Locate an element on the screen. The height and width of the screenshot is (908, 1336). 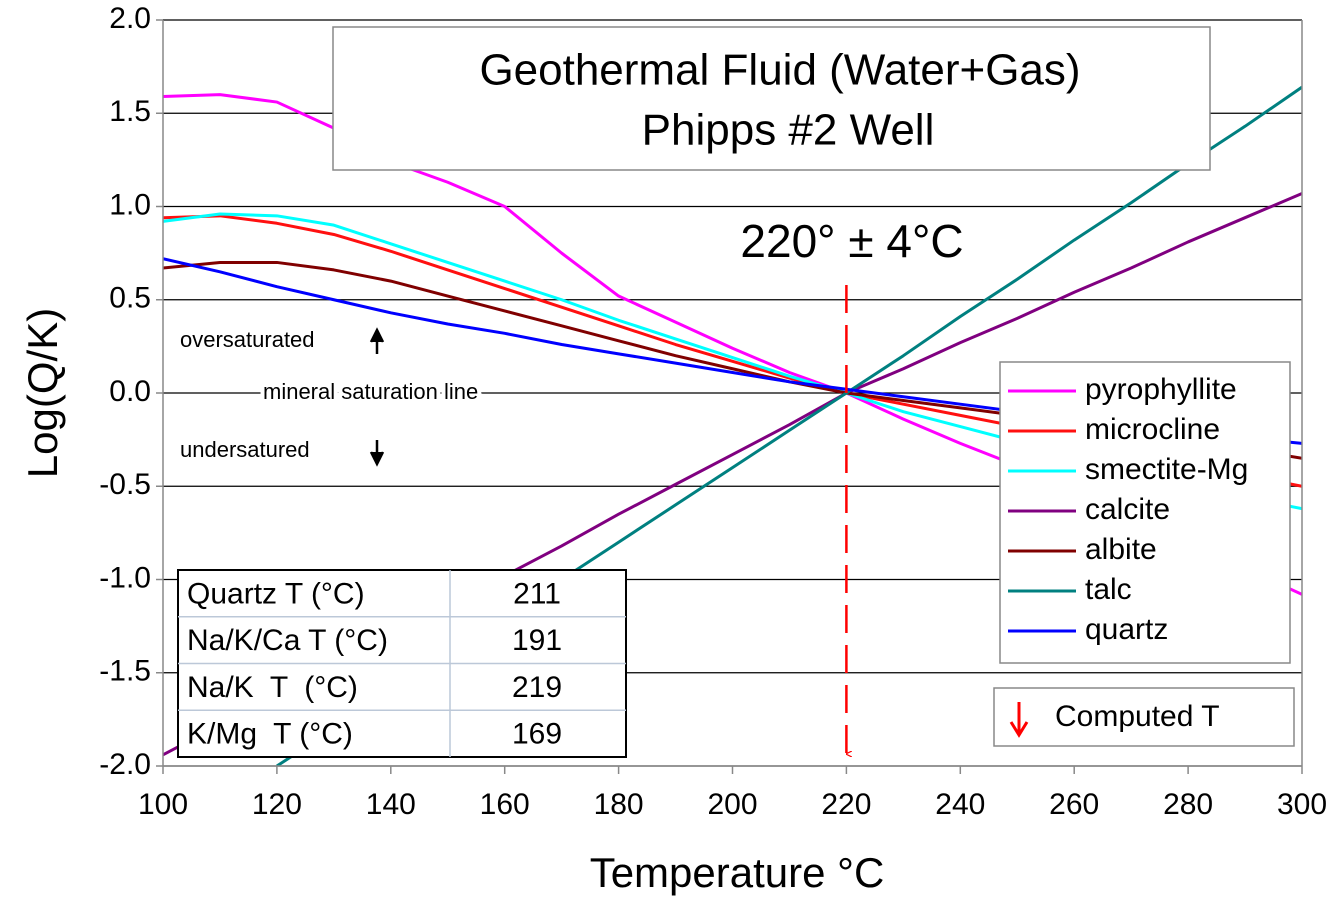
y-tick-label: 1.5 is located at coordinates (130, 111).